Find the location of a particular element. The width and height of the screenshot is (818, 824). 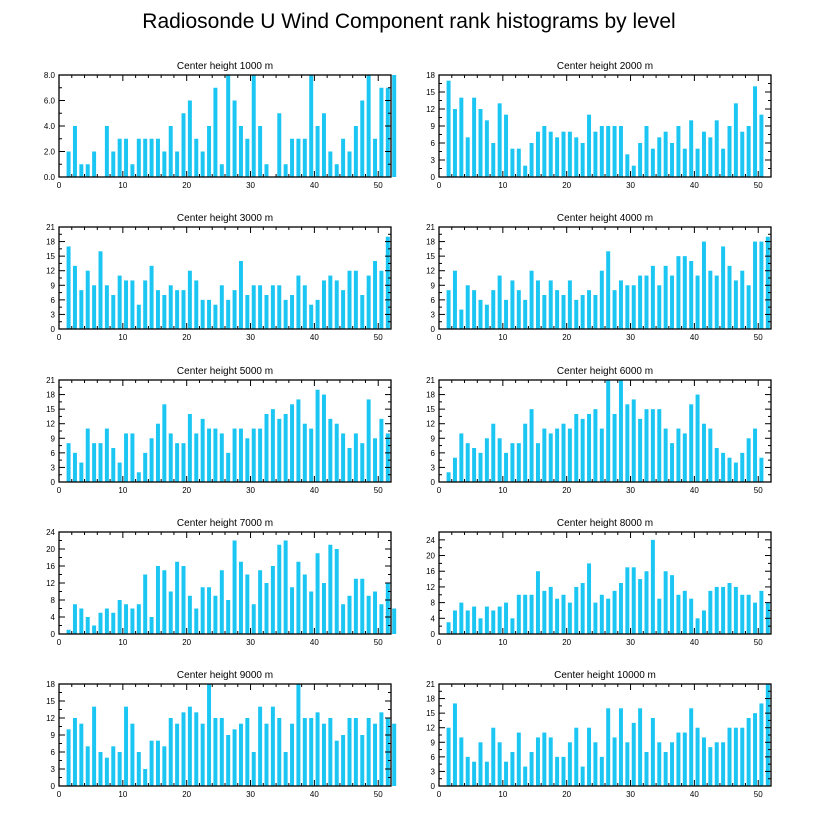

panel-title: Center height 9000 m is located at coordinates (225, 675).